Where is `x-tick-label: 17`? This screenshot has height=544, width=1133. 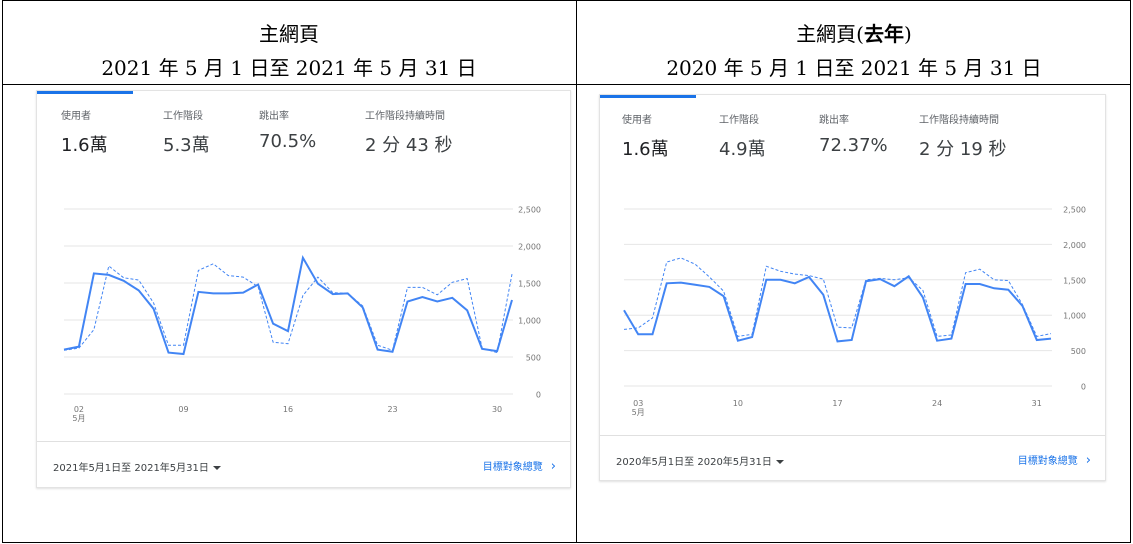
x-tick-label: 17 is located at coordinates (837, 403).